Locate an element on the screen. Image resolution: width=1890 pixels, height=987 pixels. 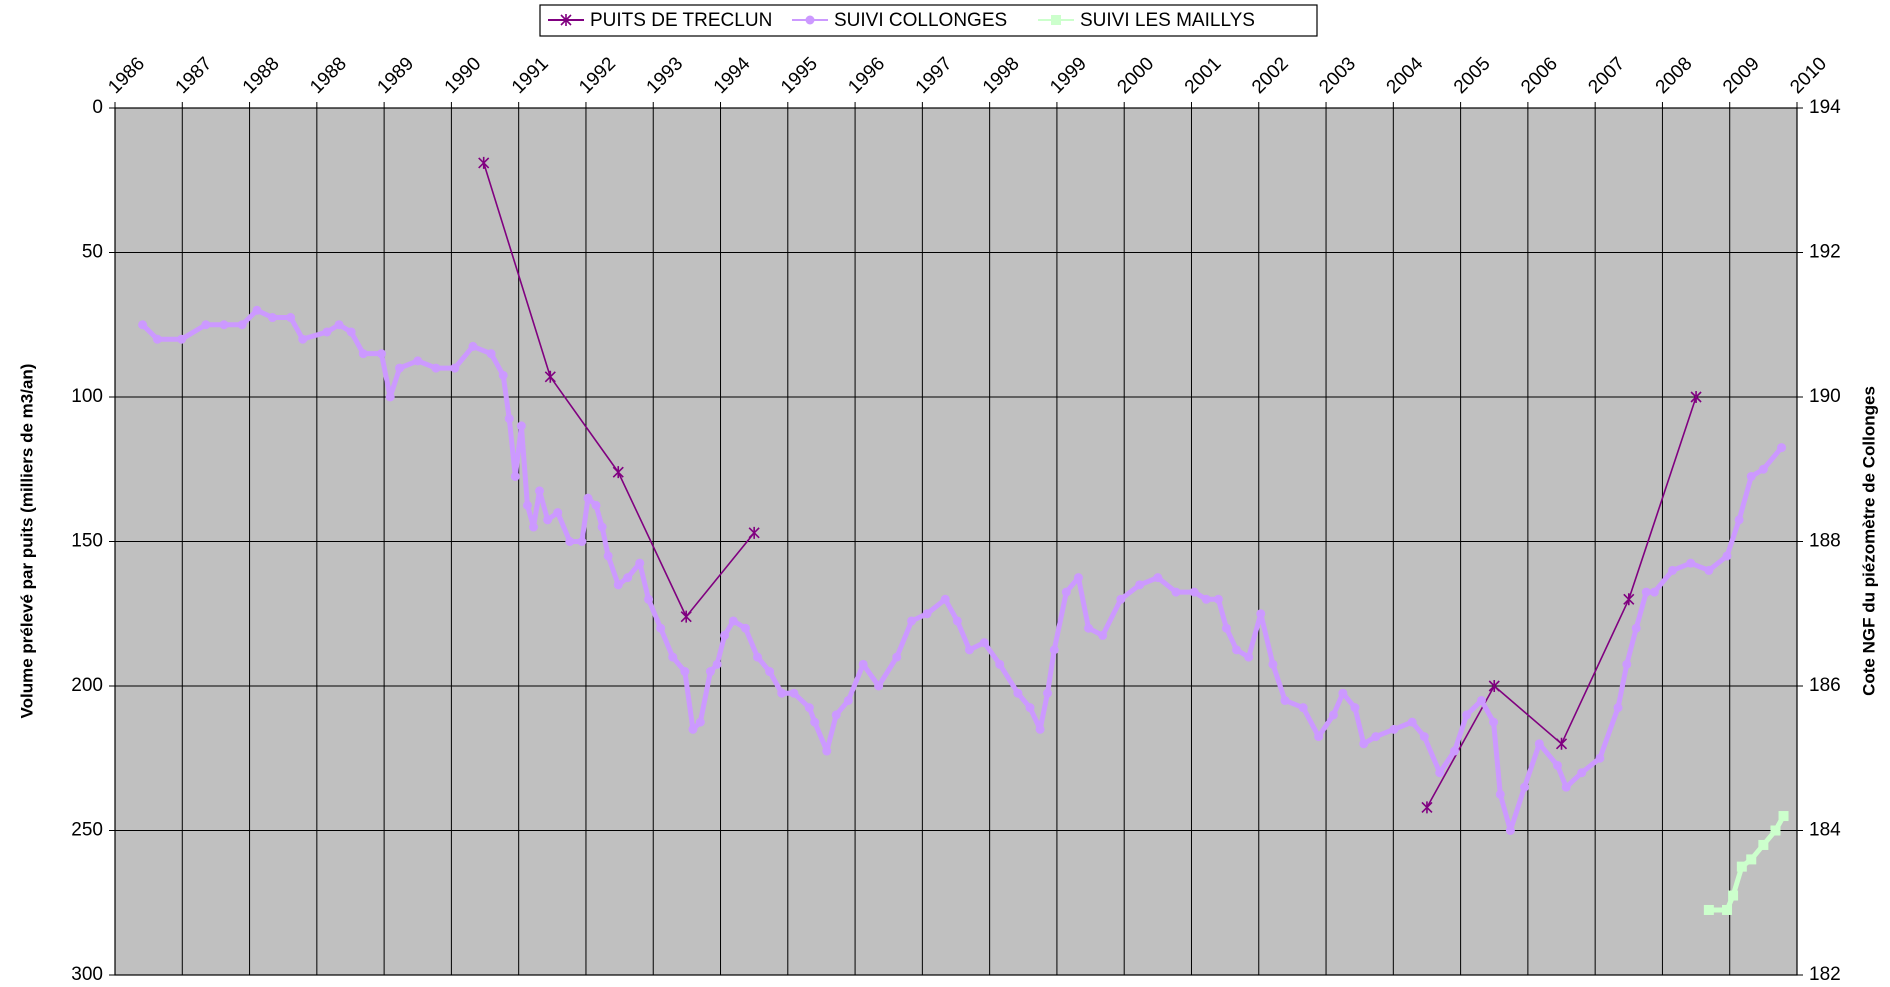
x-tick-label: 1998 is located at coordinates (1001, 75).